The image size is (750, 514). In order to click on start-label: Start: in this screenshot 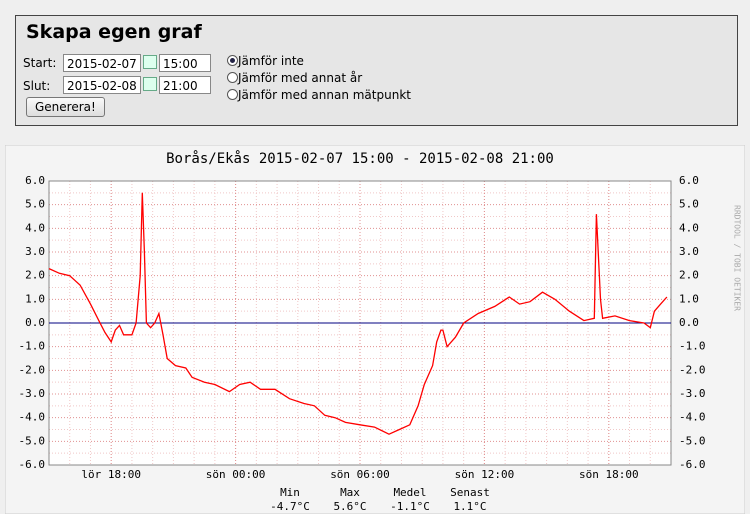, I will do `click(40, 63)`.